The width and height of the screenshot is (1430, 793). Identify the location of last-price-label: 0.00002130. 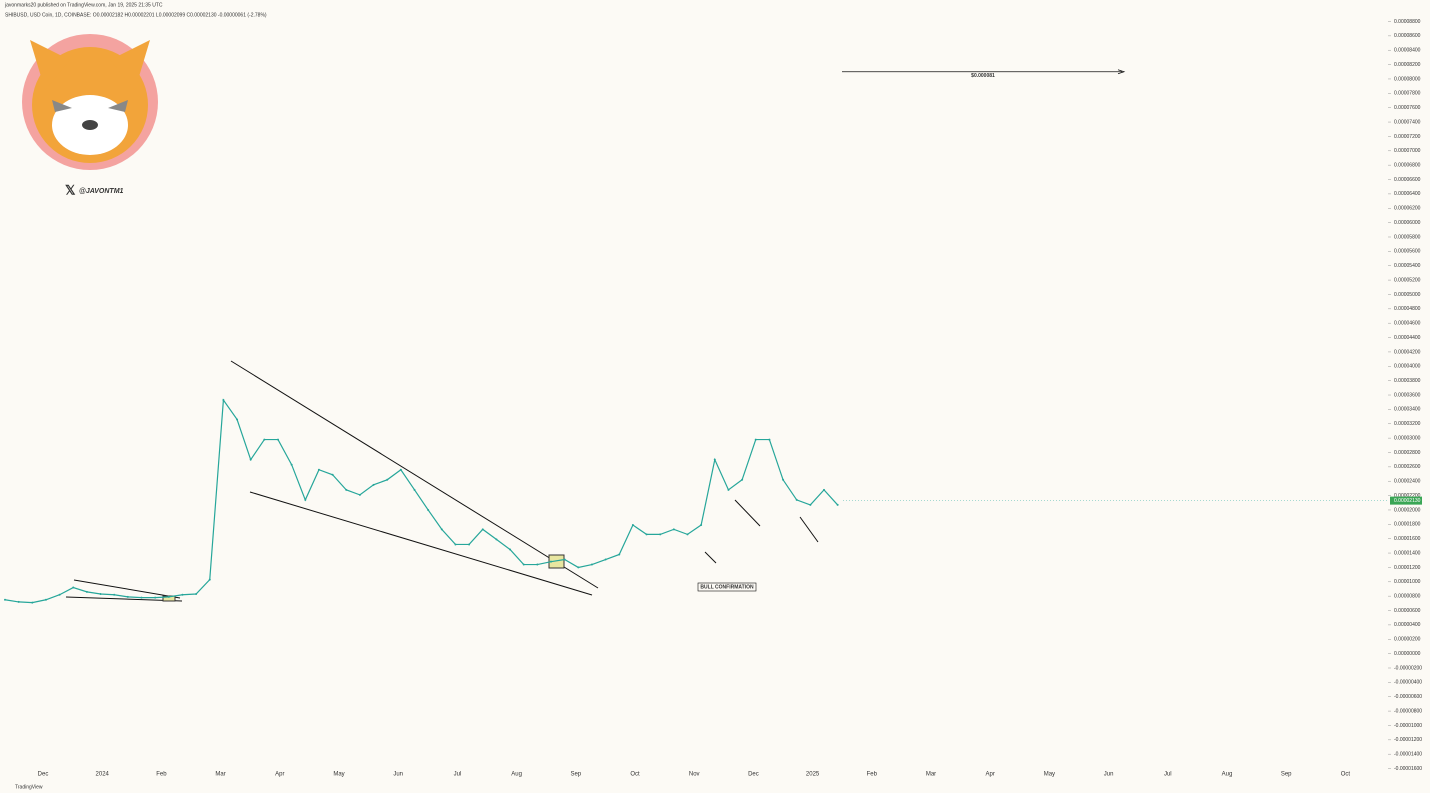
(1407, 501).